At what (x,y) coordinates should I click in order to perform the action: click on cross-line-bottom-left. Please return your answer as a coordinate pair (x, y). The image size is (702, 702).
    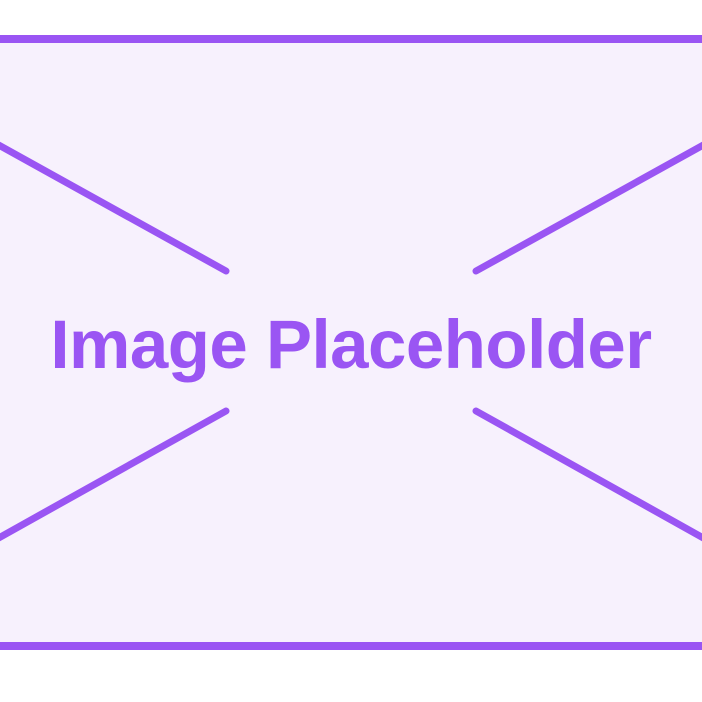
    Looking at the image, I should click on (115, 474).